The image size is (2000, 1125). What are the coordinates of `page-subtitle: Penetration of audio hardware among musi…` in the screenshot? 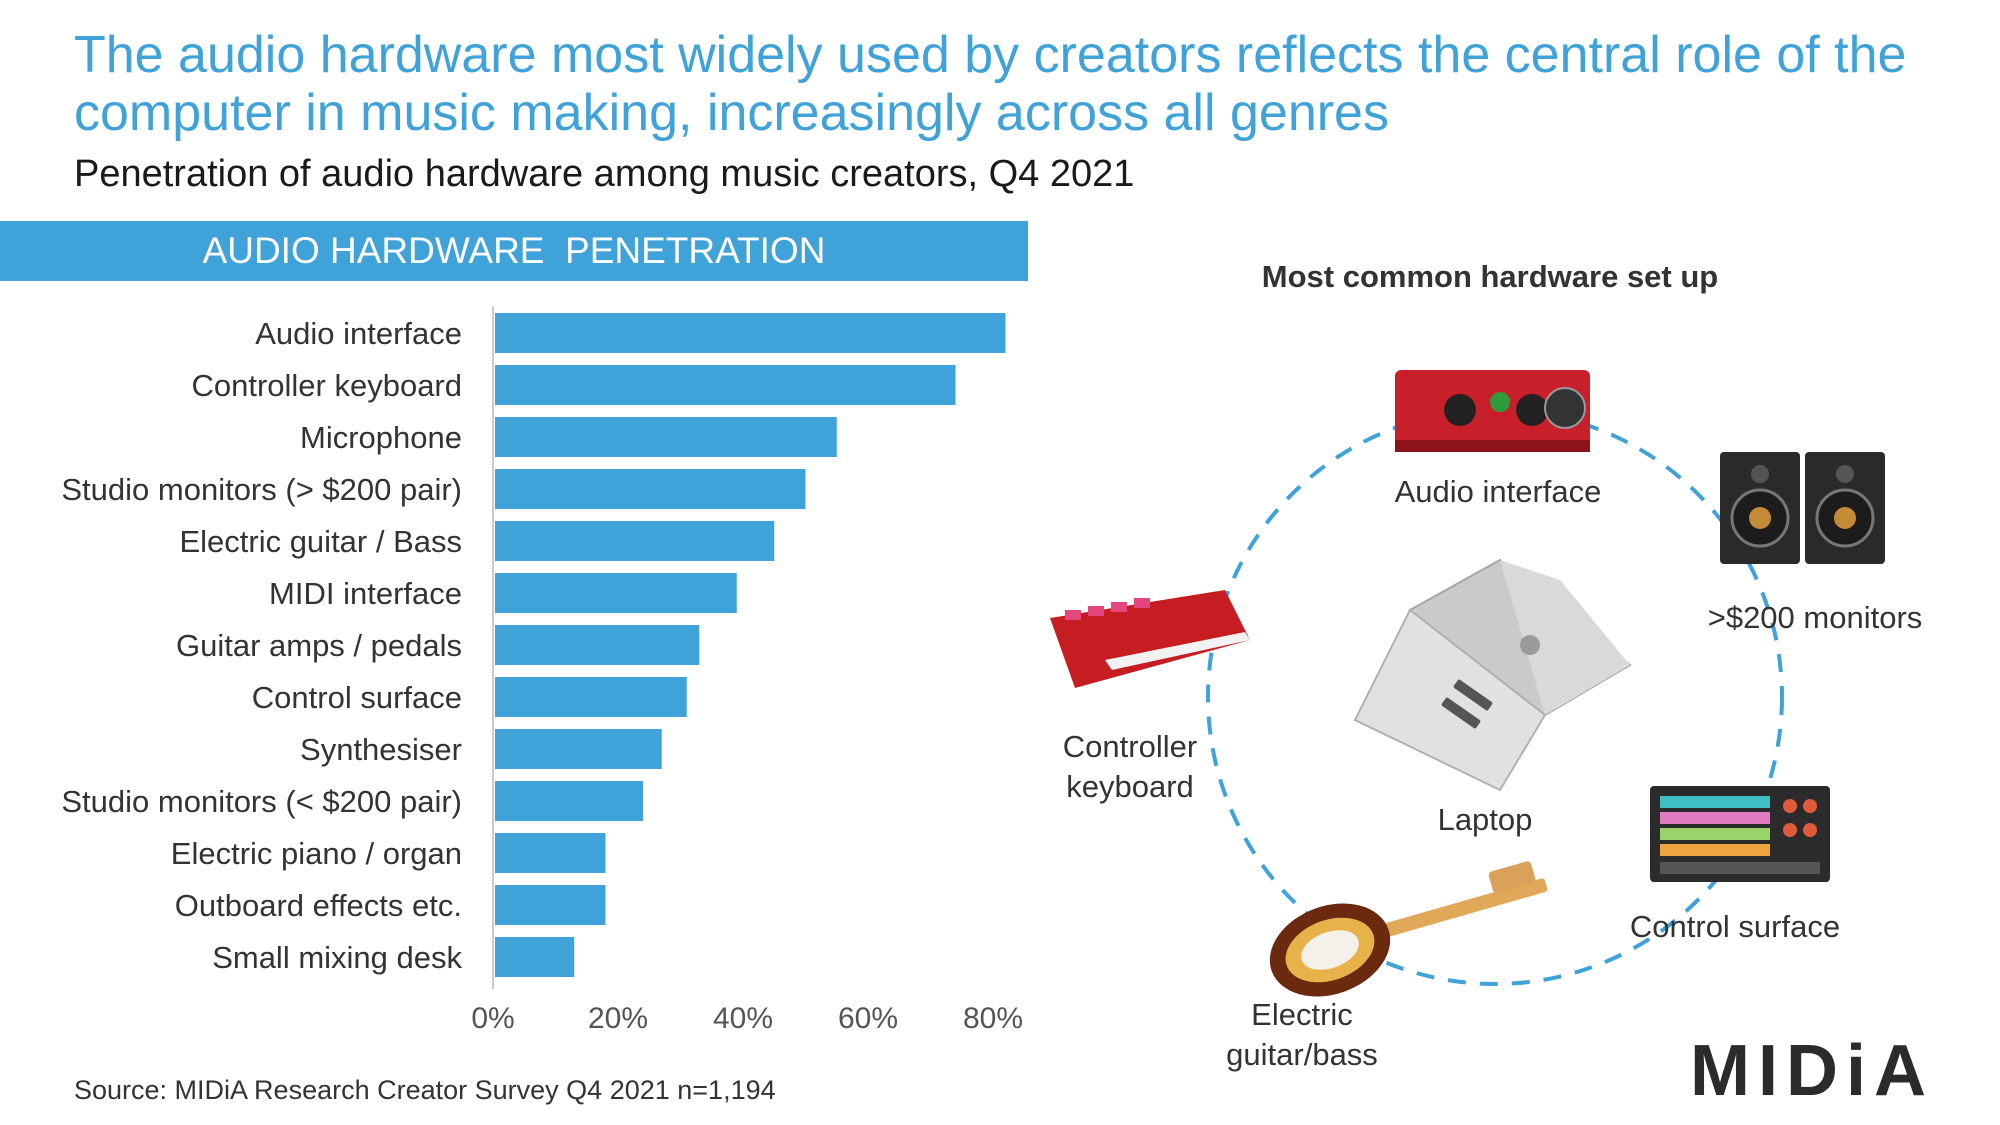 It's located at (604, 174).